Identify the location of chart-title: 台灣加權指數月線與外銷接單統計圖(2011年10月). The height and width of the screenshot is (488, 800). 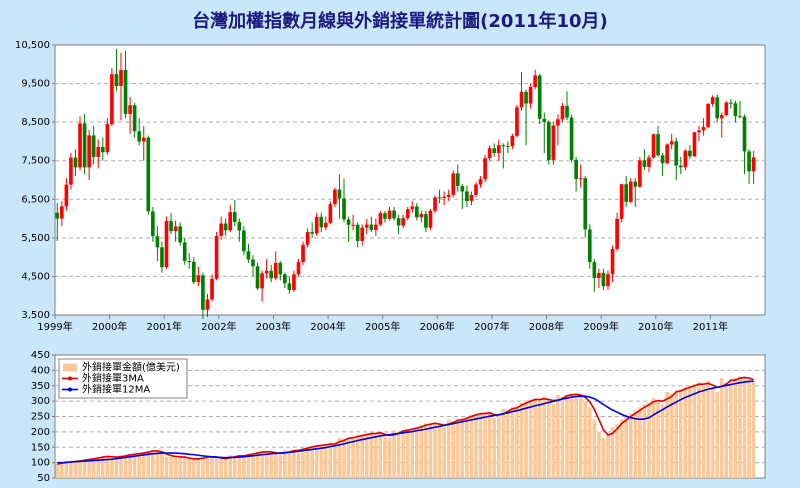
(400, 21).